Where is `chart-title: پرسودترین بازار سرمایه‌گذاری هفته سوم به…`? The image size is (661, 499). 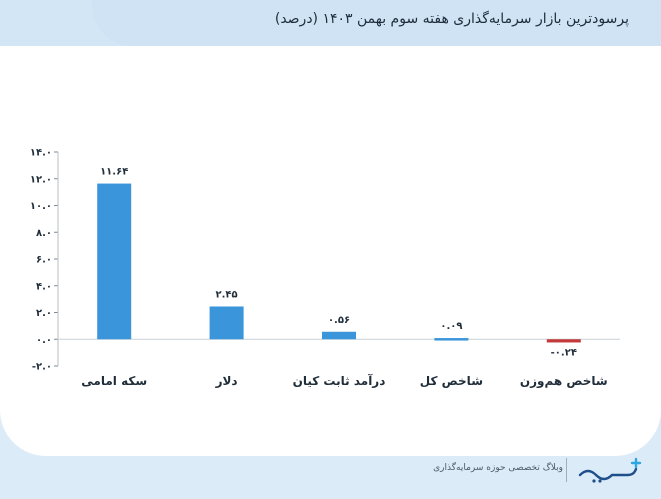 chart-title: پرسودترین بازار سرمایه‌گذاری هفته سوم به… is located at coordinates (451, 19).